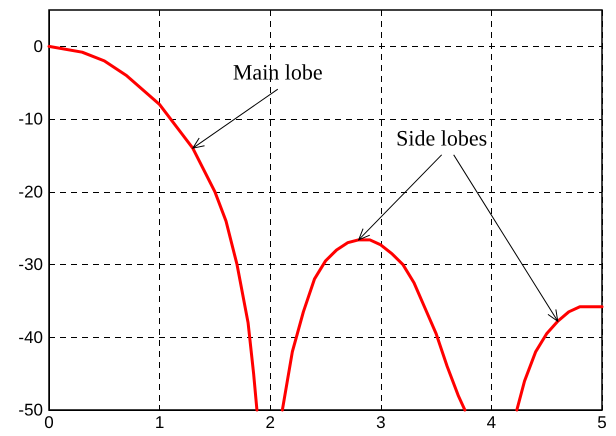  I want to click on y-tick-label: -40, so click(30, 337).